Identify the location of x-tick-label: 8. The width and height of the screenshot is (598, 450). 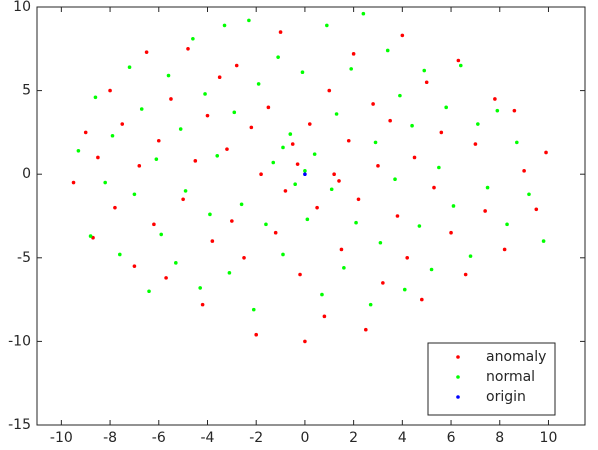
(499, 438).